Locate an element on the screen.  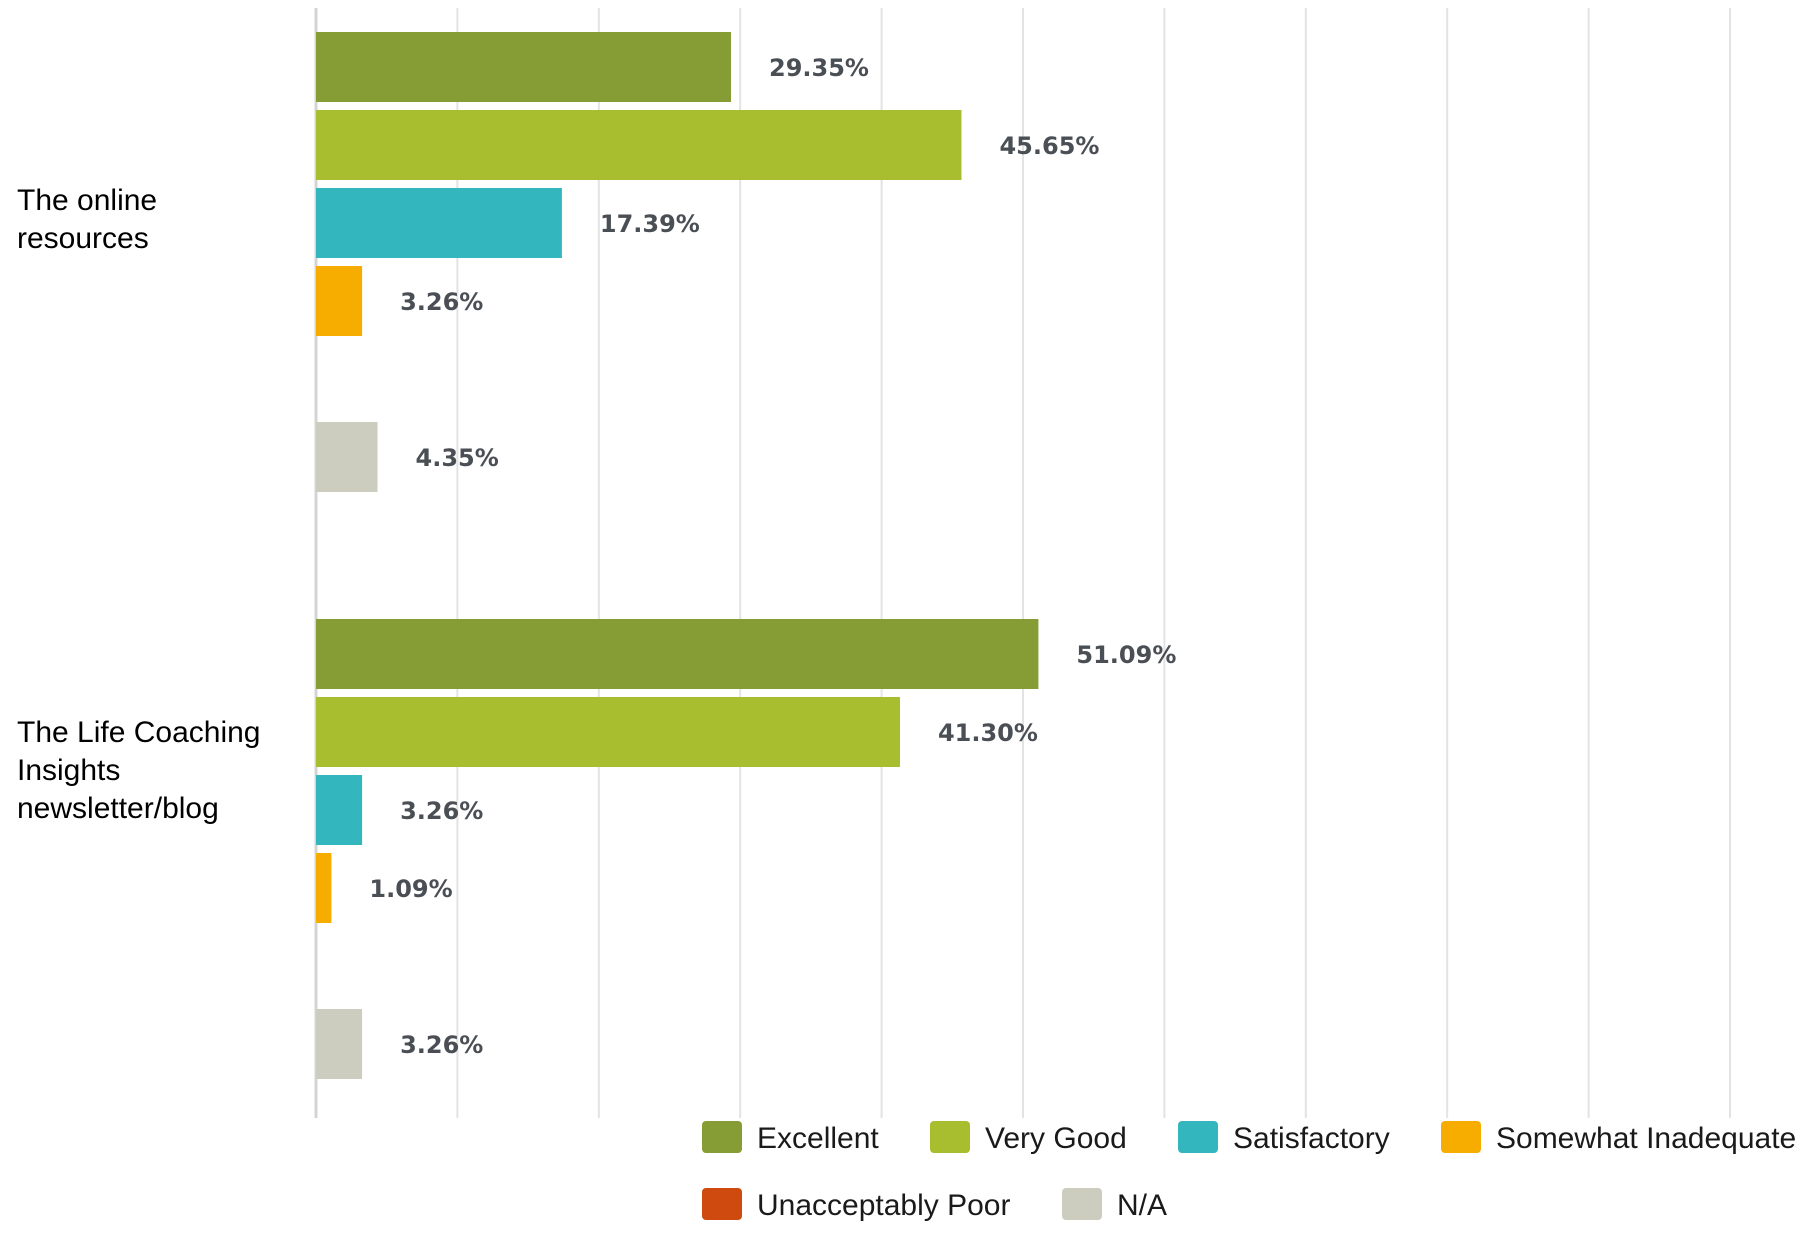
data-label: 4.35% is located at coordinates (457, 458).